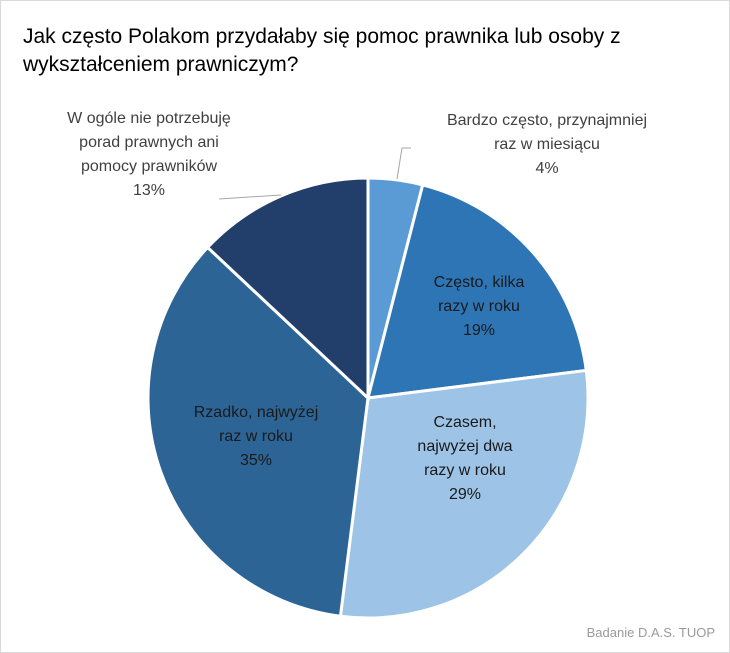 This screenshot has width=730, height=653. Describe the element at coordinates (149, 190) in the screenshot. I see `slice-value-label: 13%` at that location.